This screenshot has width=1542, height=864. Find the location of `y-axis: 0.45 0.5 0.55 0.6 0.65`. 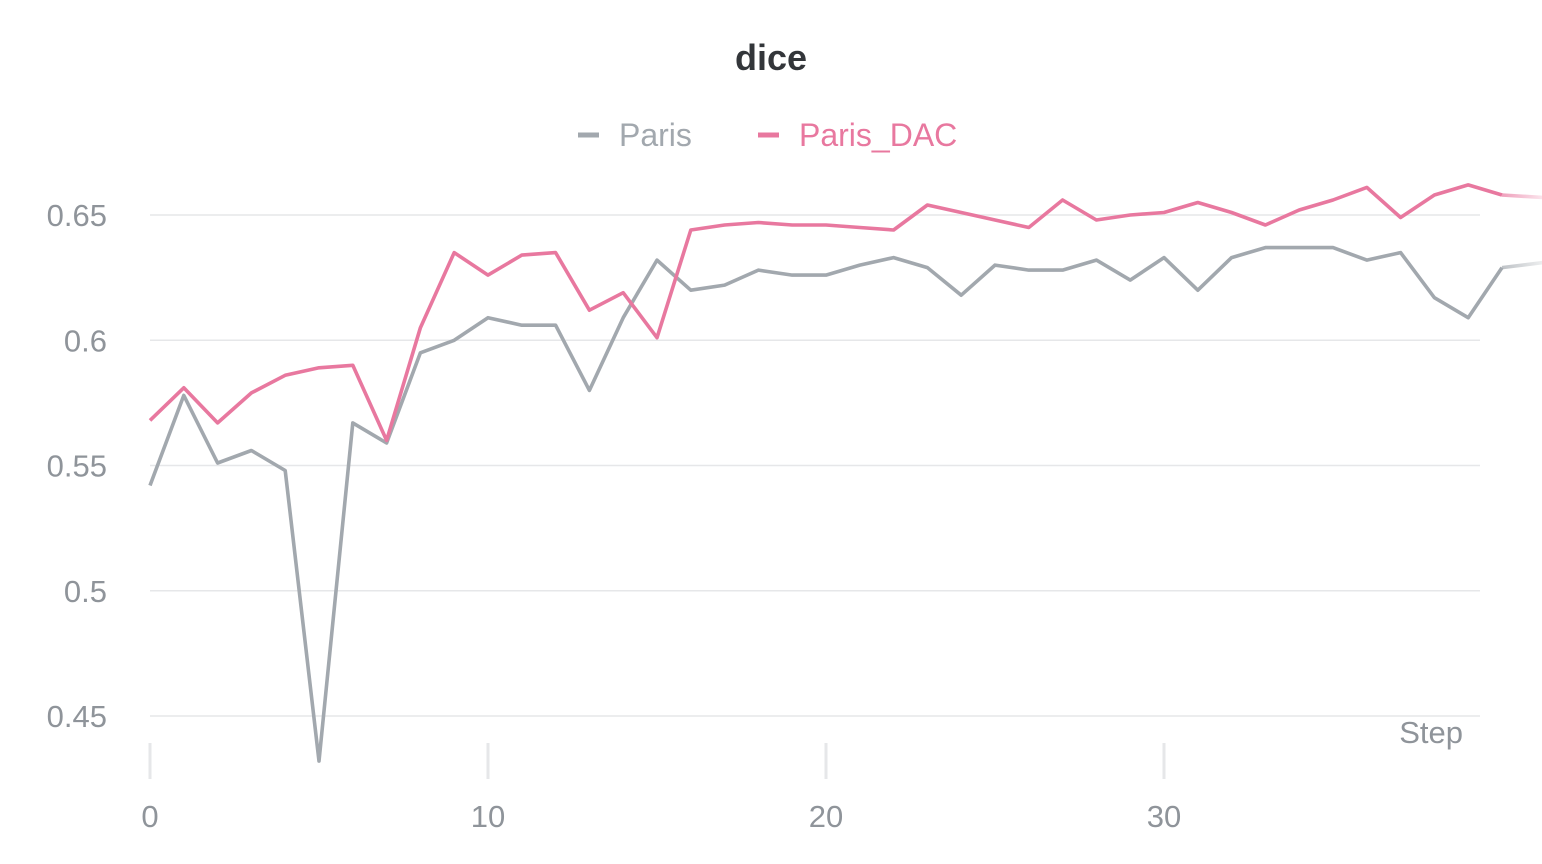

y-axis: 0.45 0.5 0.55 0.6 0.65 is located at coordinates (77, 466).